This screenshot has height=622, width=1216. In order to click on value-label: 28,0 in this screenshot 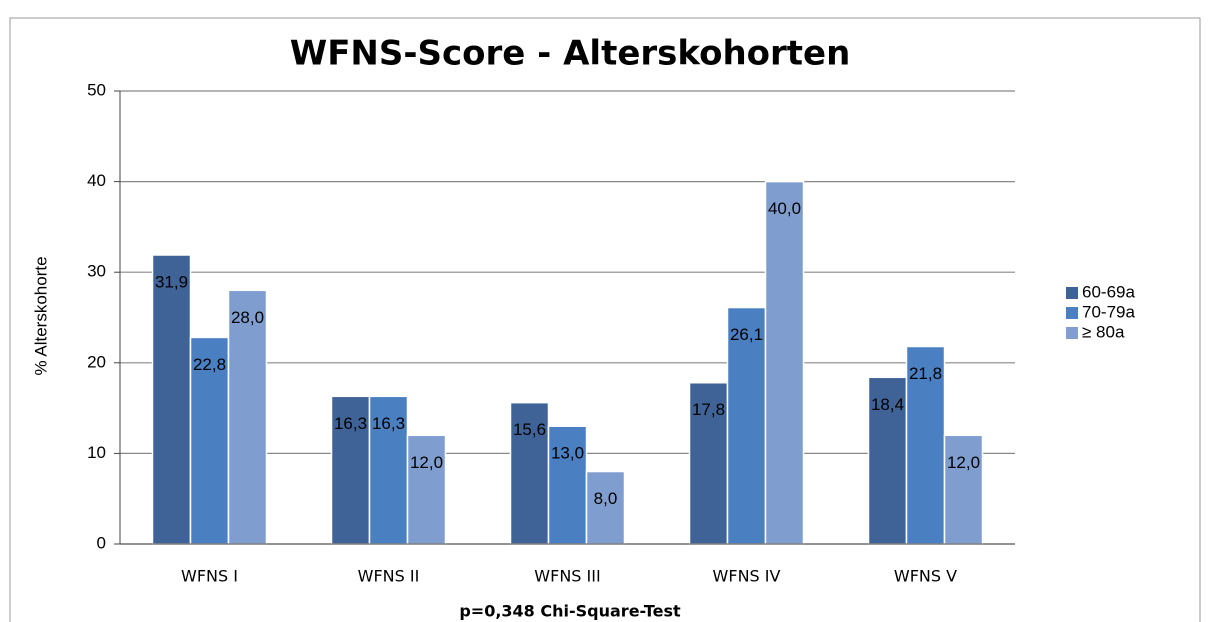, I will do `click(247, 317)`.